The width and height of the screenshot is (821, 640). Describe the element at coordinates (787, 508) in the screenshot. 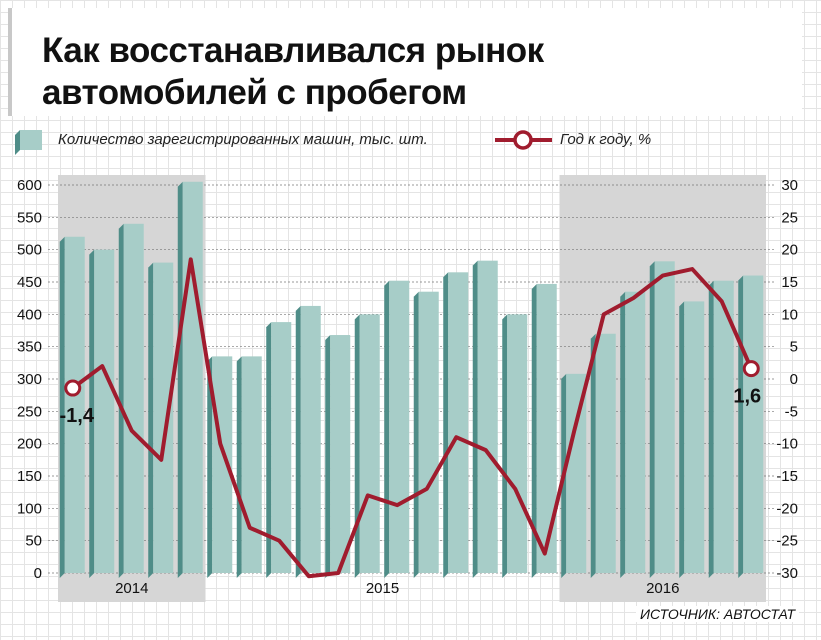

I see `right-tick-label: -20` at that location.